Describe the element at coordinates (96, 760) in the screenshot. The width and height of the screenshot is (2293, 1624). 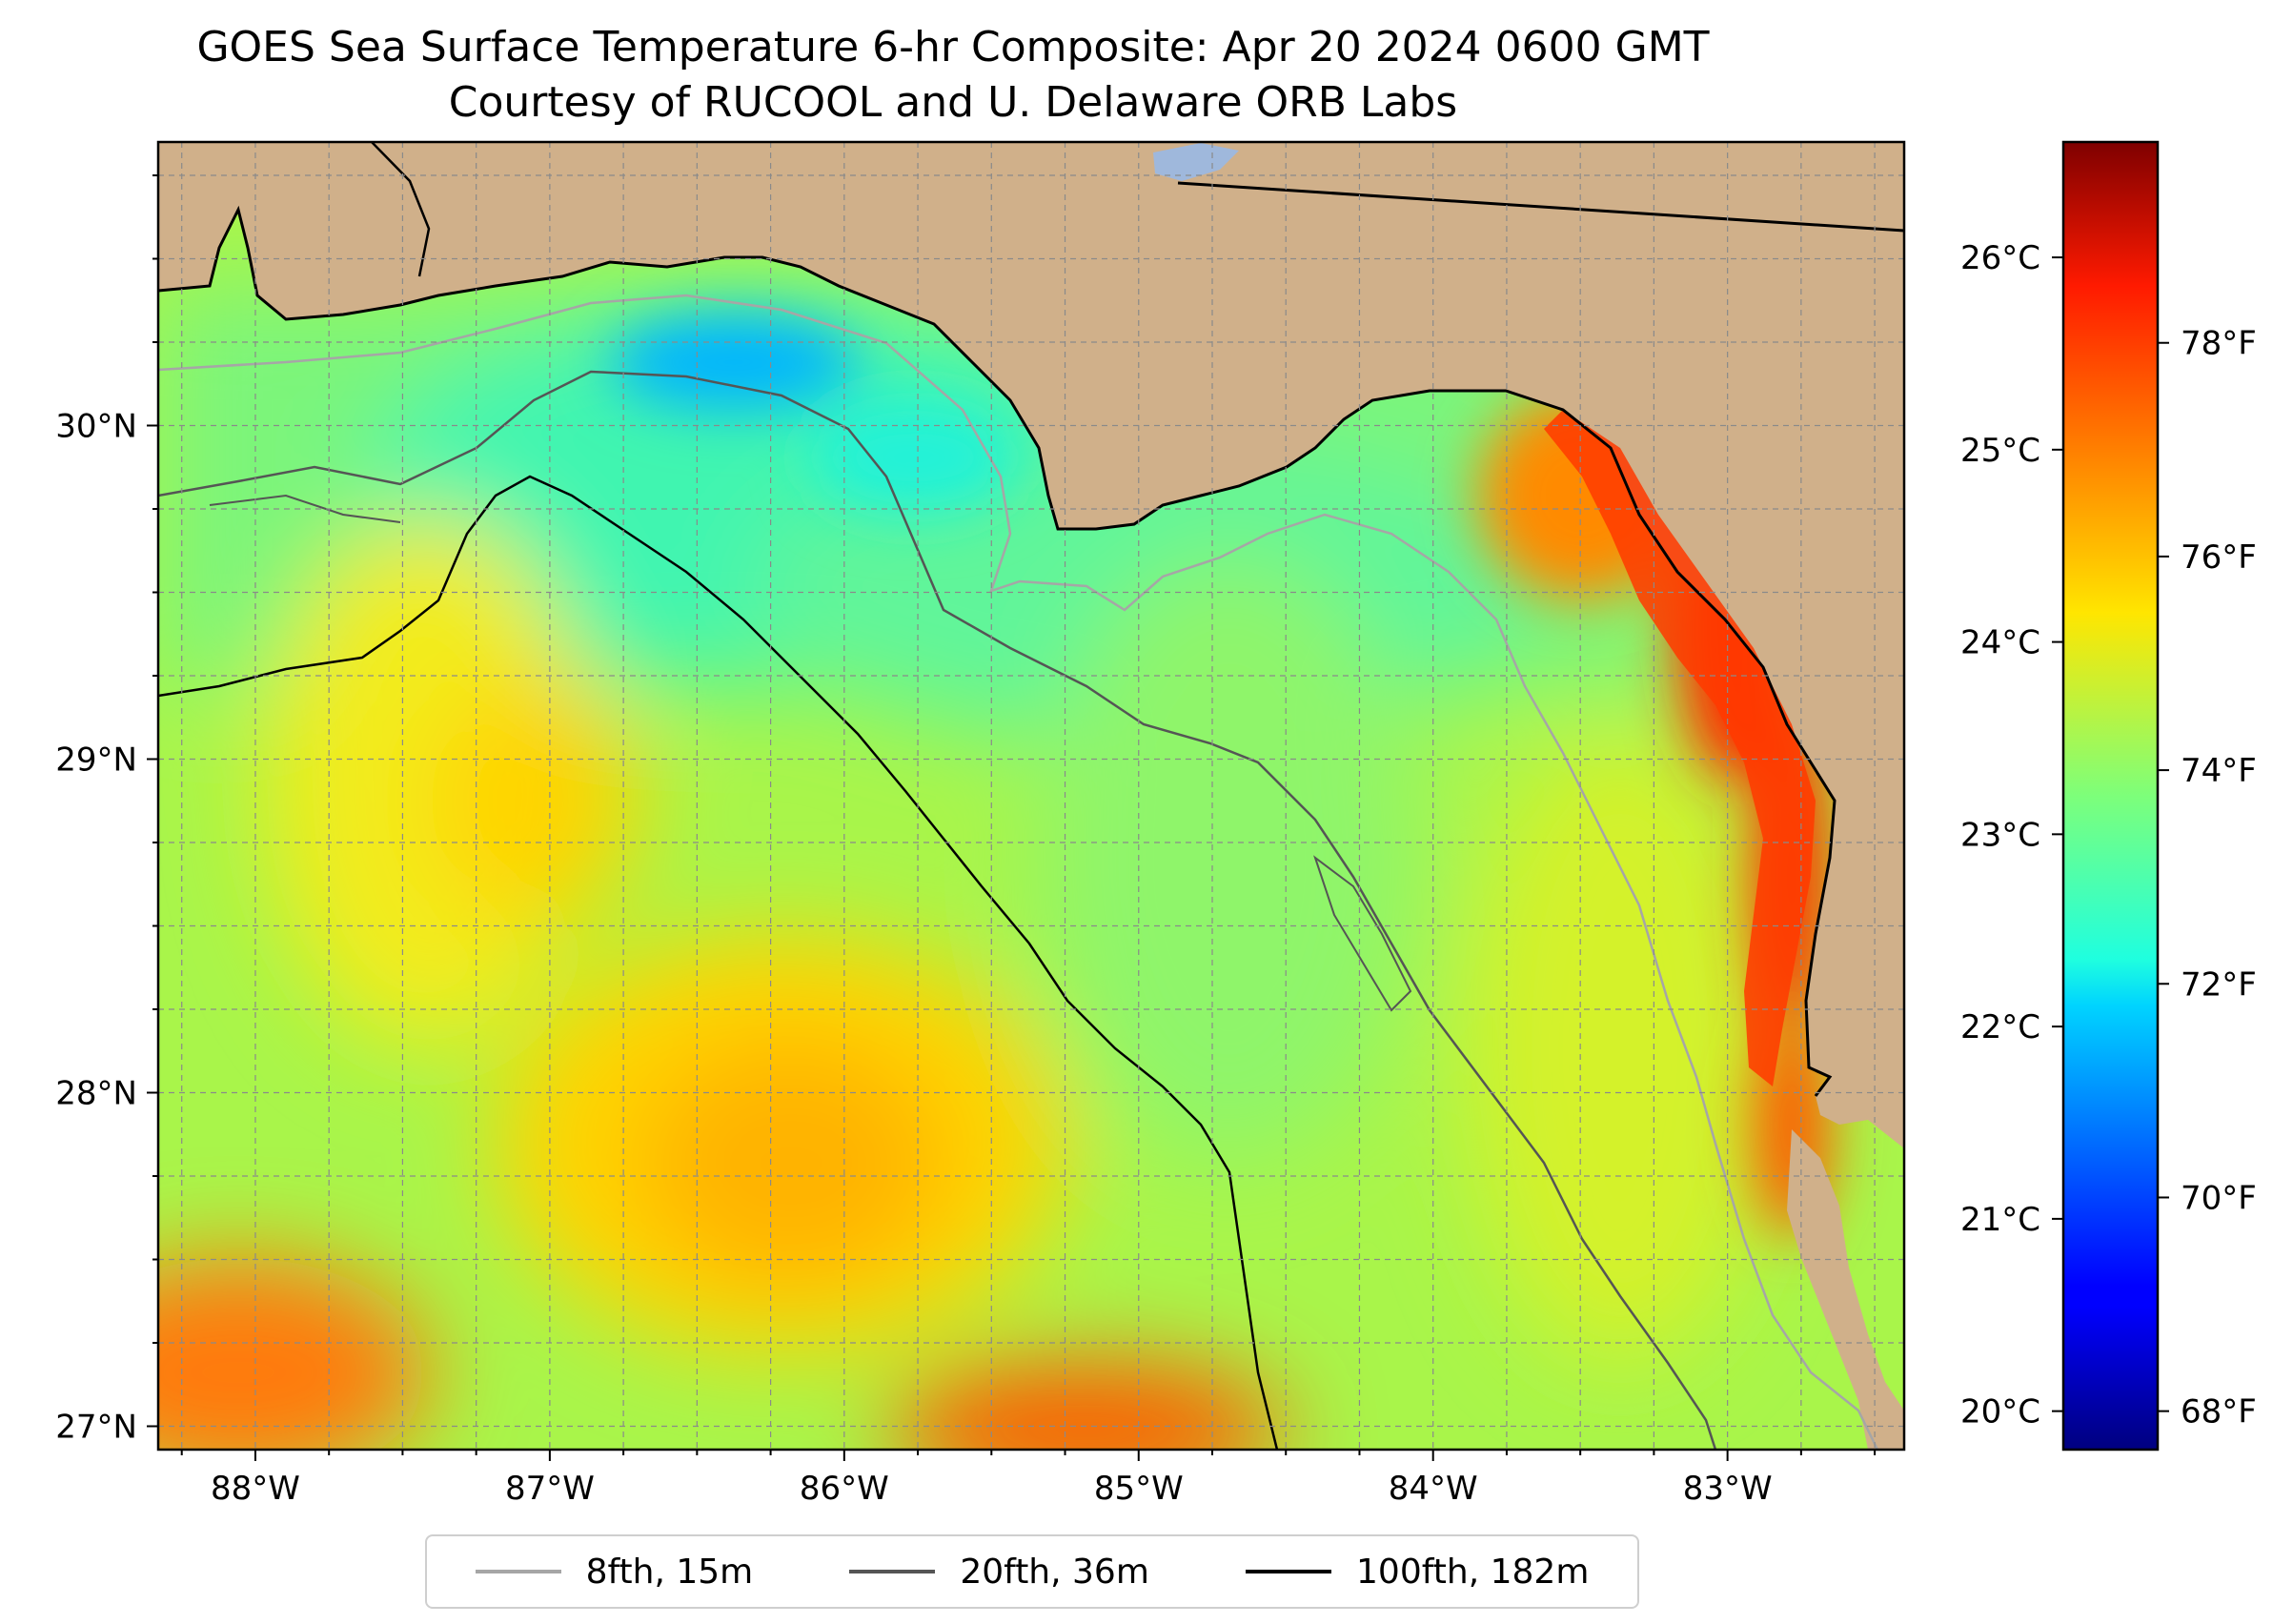
I see `lat-tick-label: 29°N` at that location.